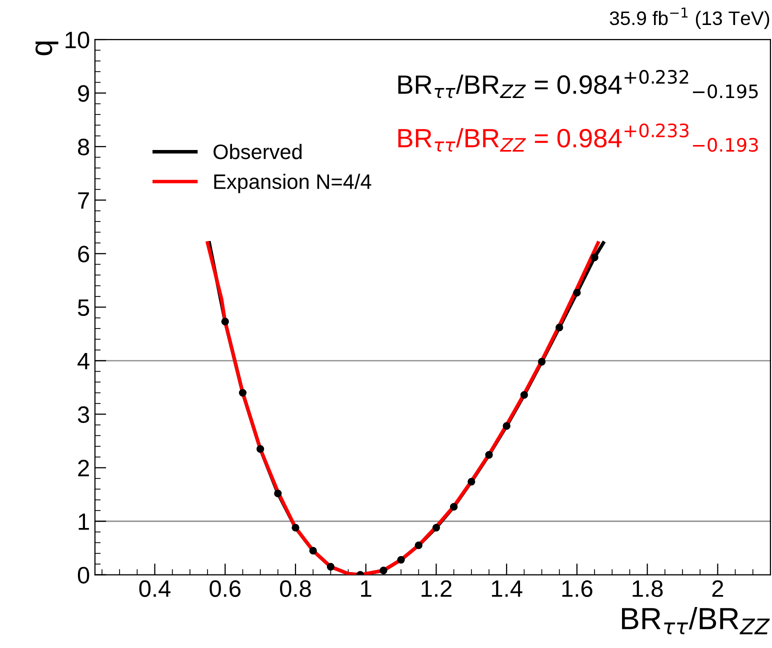 Image resolution: width=772 pixels, height=648 pixels. What do you see at coordinates (690, 18) in the screenshot?
I see `text: 35.9 fb$^{−1}$ (13 TeV)` at bounding box center [690, 18].